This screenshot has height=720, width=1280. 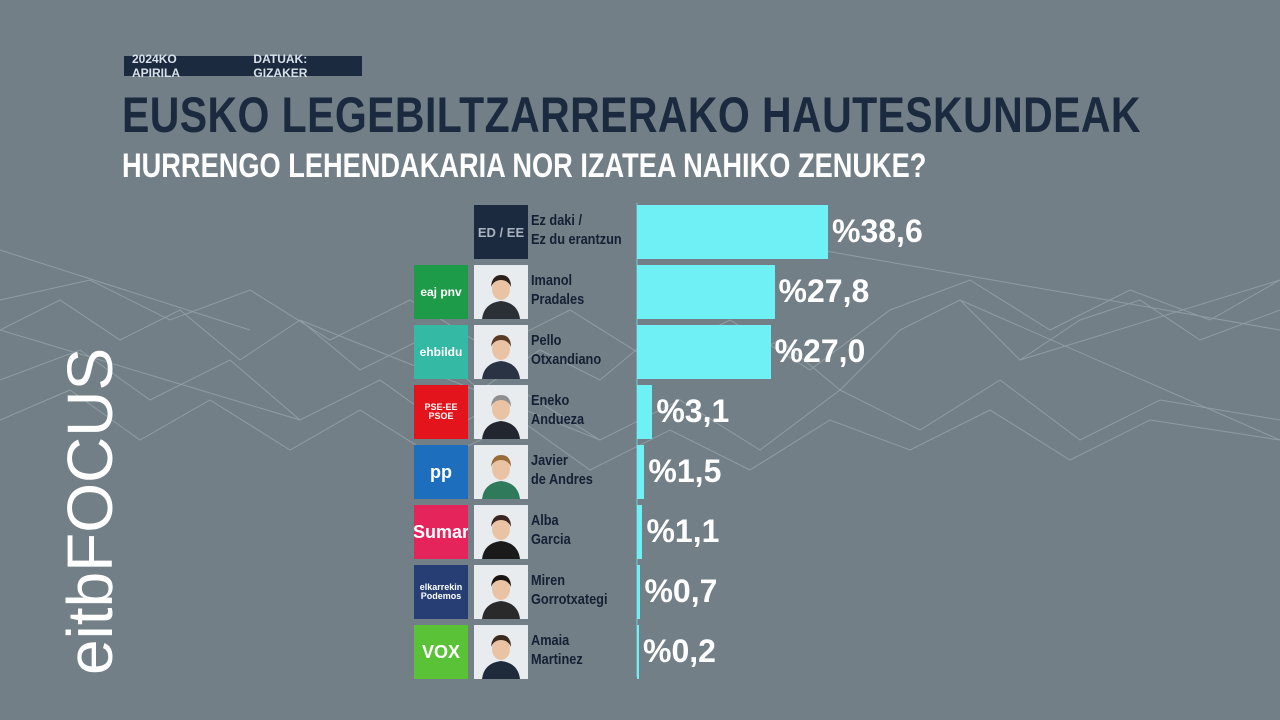 What do you see at coordinates (441, 352) in the screenshot?
I see `party-logo: ehbildu` at bounding box center [441, 352].